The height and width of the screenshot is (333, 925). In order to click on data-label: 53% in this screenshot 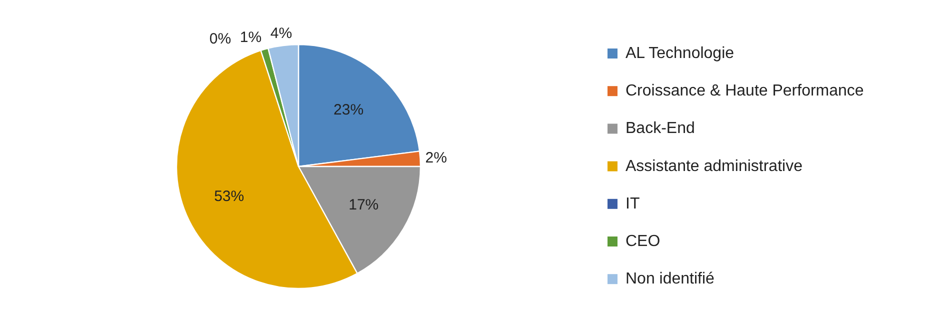, I will do `click(229, 197)`.